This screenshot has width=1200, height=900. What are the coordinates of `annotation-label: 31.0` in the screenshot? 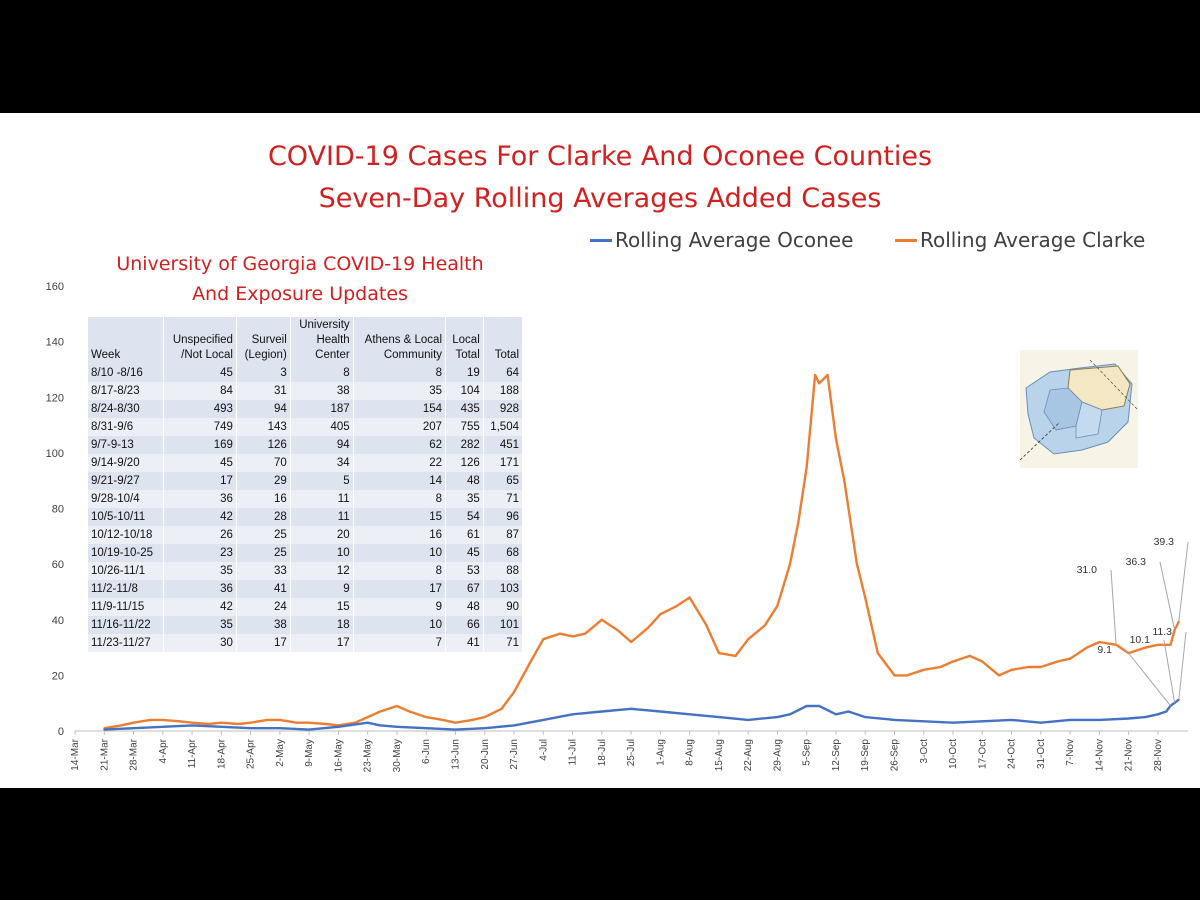 It's located at (1087, 570).